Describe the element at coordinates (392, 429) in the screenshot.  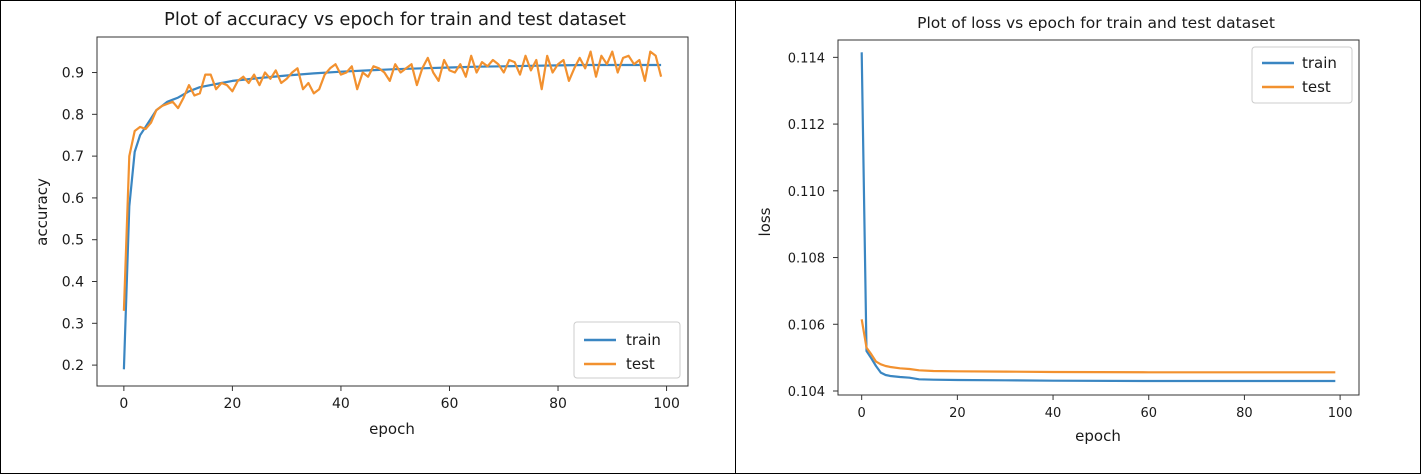
I see `accuracy-x-axis-label: epoch` at that location.